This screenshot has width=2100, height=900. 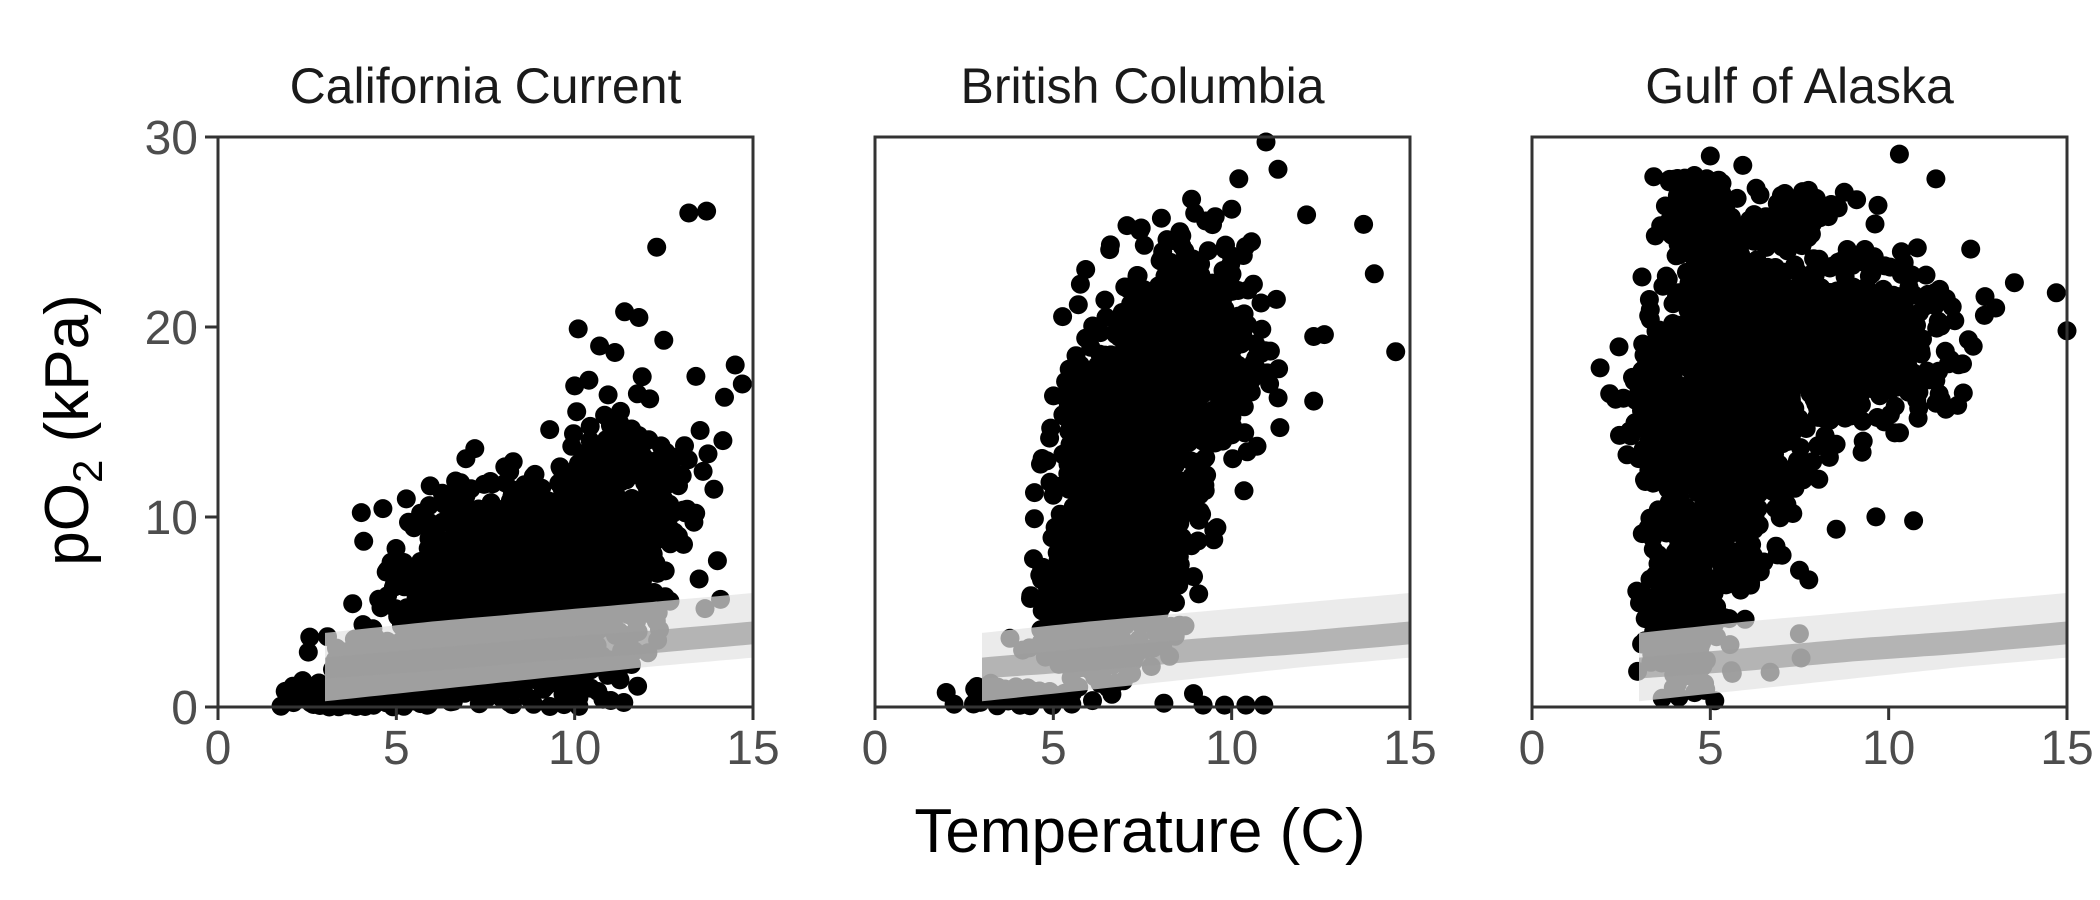 I want to click on x-tick-label: 10, so click(x=1231, y=748).